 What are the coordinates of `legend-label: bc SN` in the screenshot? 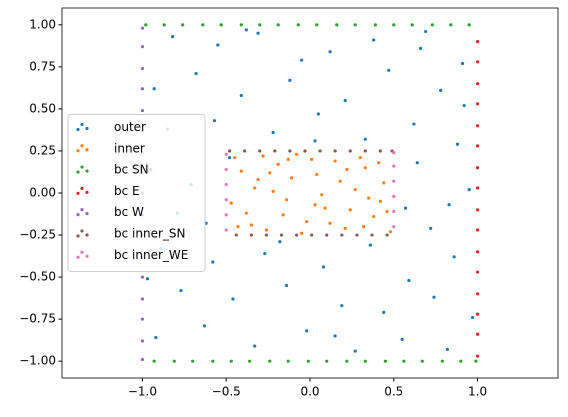 It's located at (131, 170).